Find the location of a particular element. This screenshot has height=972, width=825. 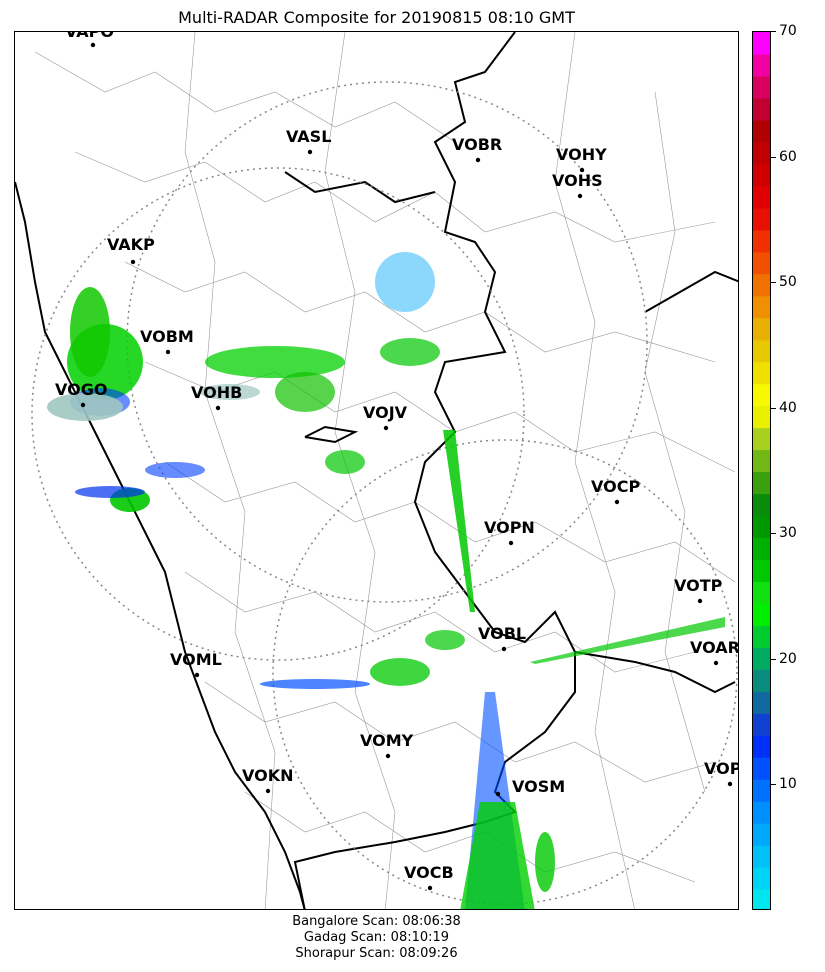

colorbar-tick-label: 20 is located at coordinates (788, 658).